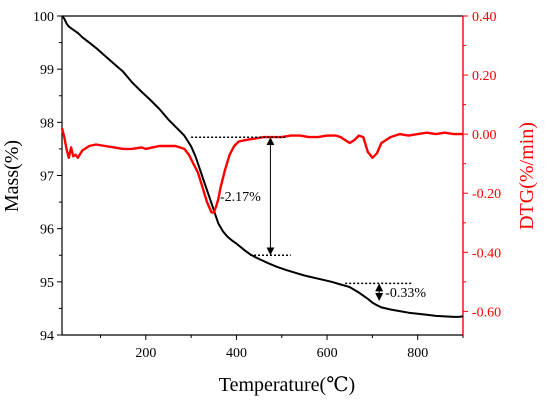 The image size is (550, 404). I want to click on y2-tick-label: -0.60, so click(486, 312).